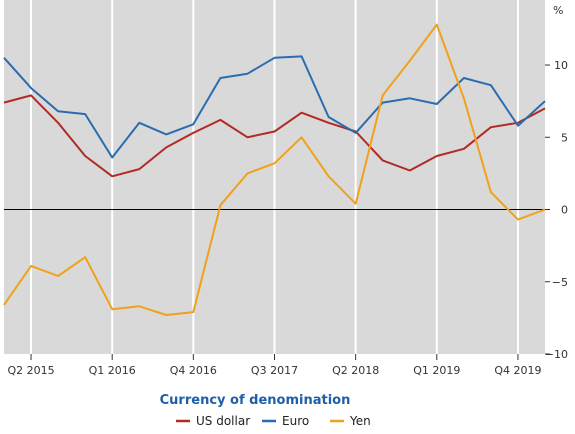 Image resolution: width=575 pixels, height=434 pixels. I want to click on x-tick-label: Q2 2015, so click(30, 370).